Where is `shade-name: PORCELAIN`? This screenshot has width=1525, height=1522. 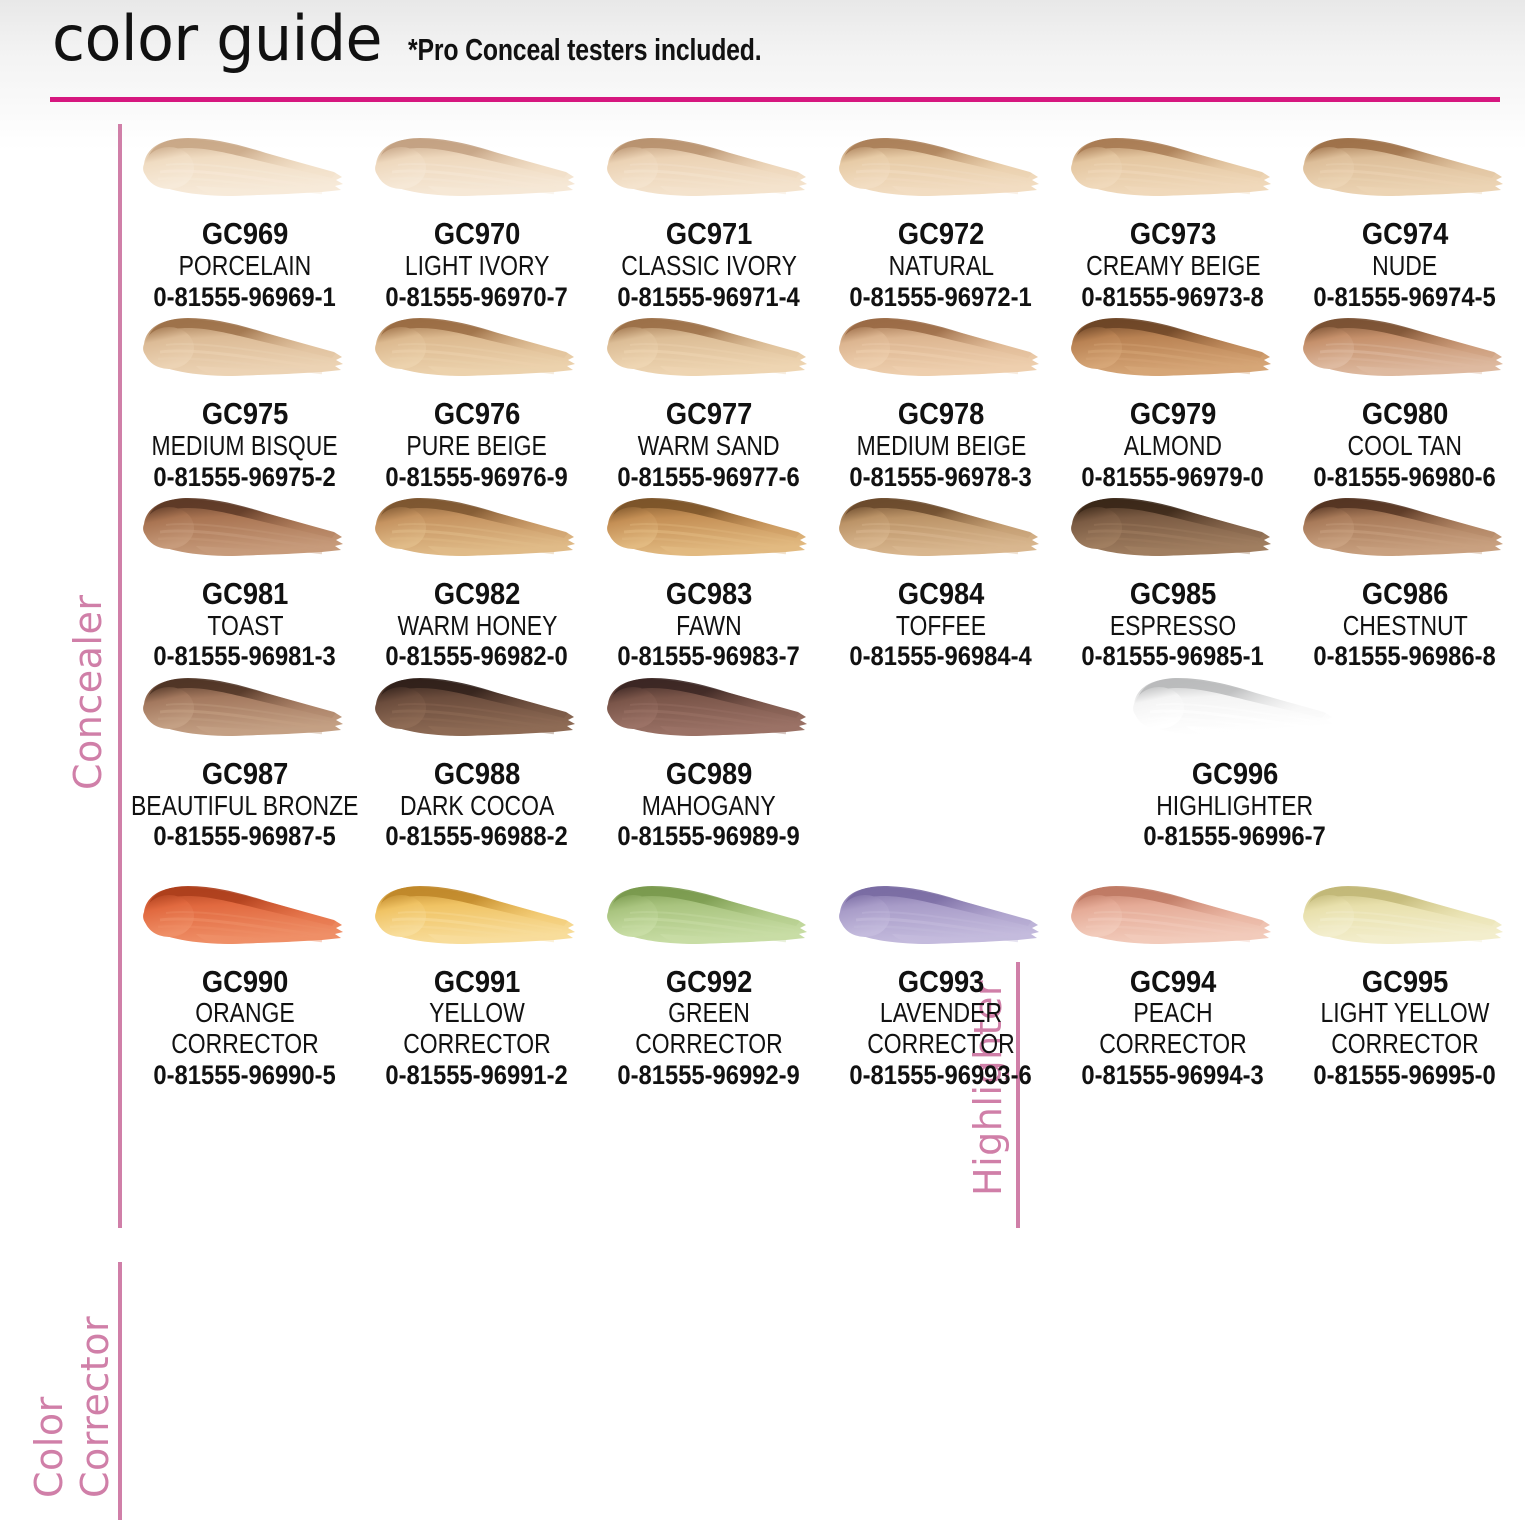 shade-name: PORCELAIN is located at coordinates (245, 265).